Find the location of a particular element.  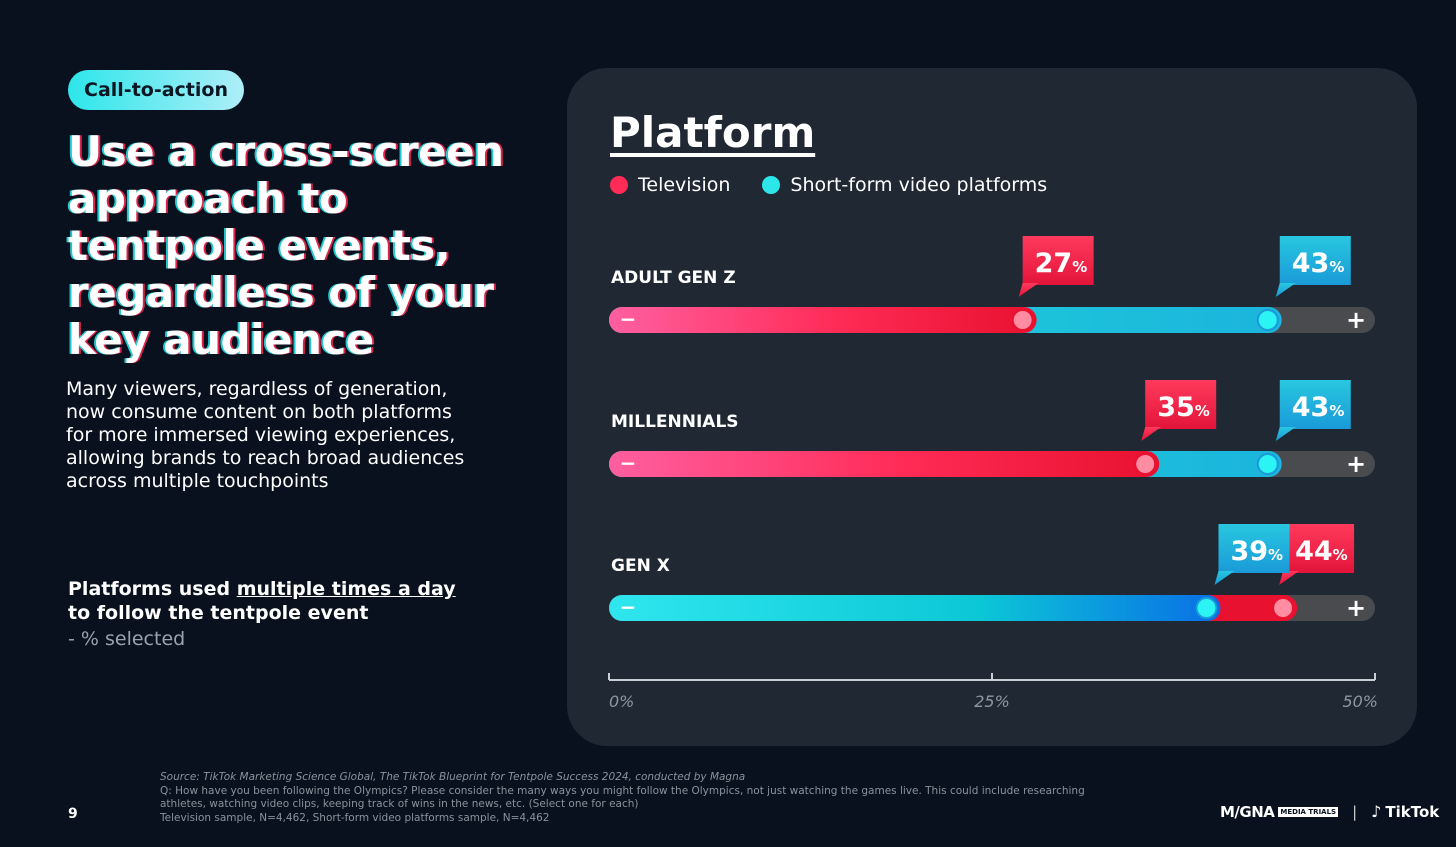

panel-title: Platform is located at coordinates (713, 132).